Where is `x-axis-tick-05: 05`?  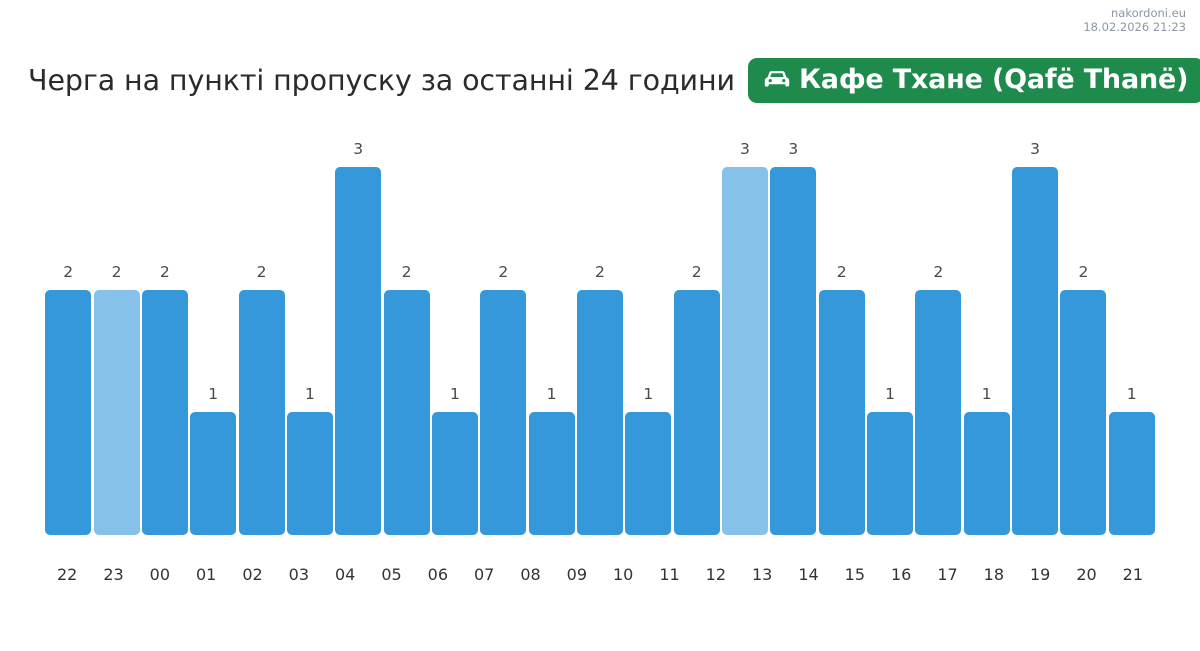 x-axis-tick-05: 05 is located at coordinates (391, 574).